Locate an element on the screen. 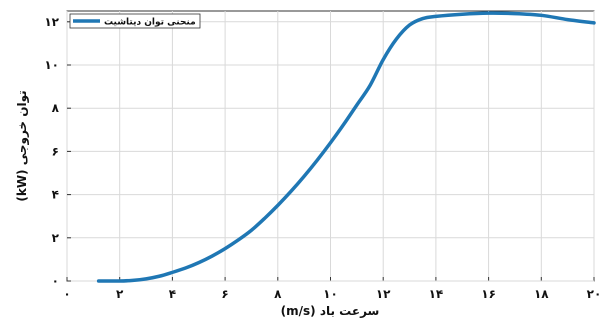 Image resolution: width=601 pixels, height=320 pixels. x-tick-label: ۱۴ is located at coordinates (436, 294).